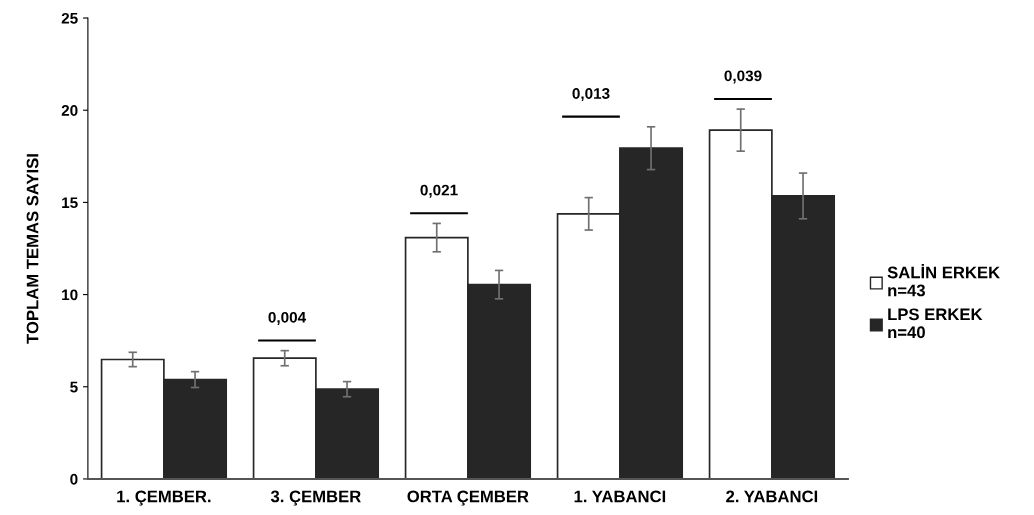 Image resolution: width=1034 pixels, height=515 pixels. What do you see at coordinates (620, 496) in the screenshot?
I see `x-tick-label: 1. YABANCI` at bounding box center [620, 496].